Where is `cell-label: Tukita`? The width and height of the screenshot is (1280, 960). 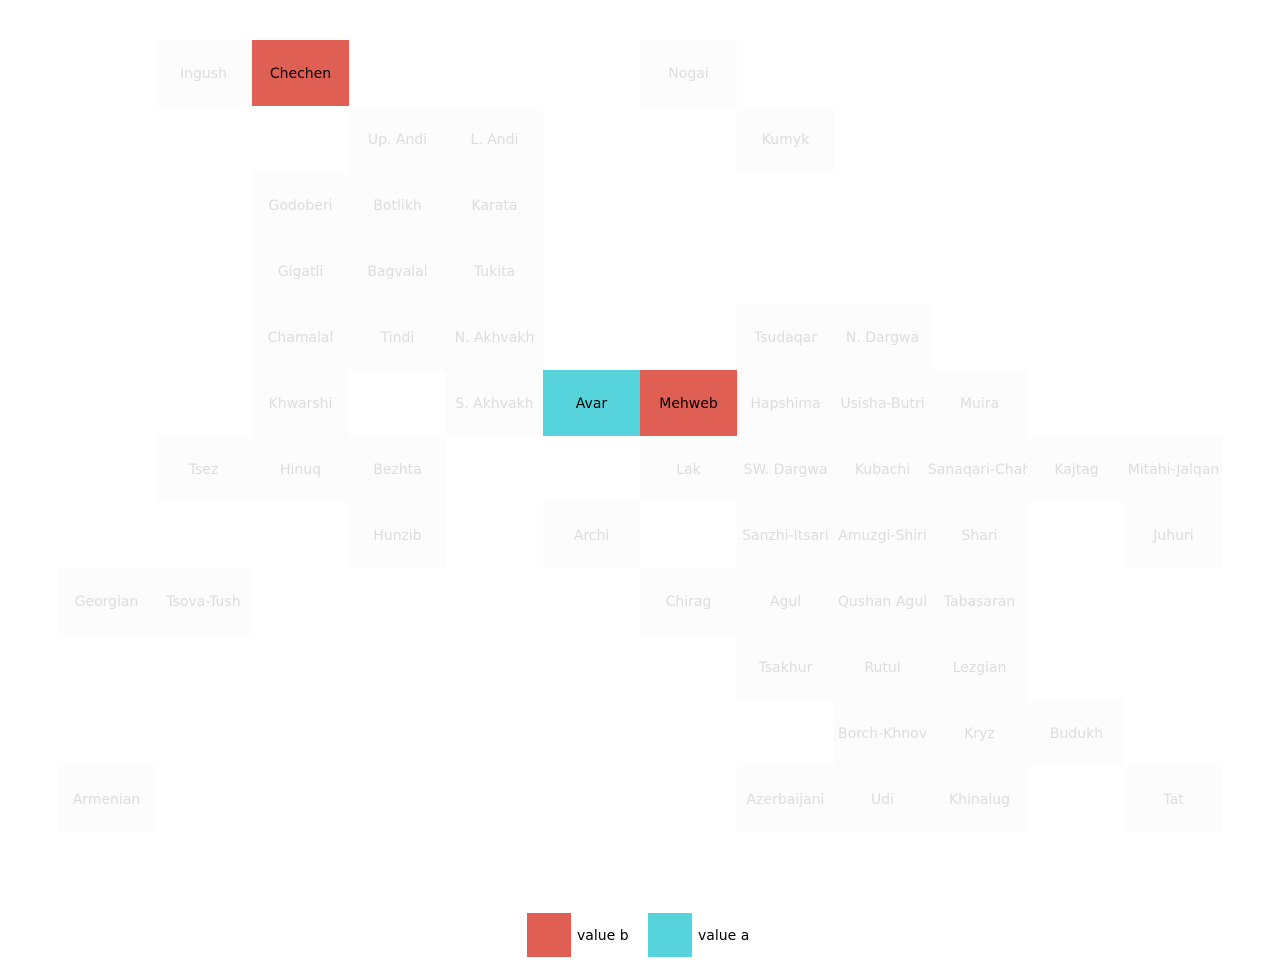
cell-label: Tukita is located at coordinates (494, 272).